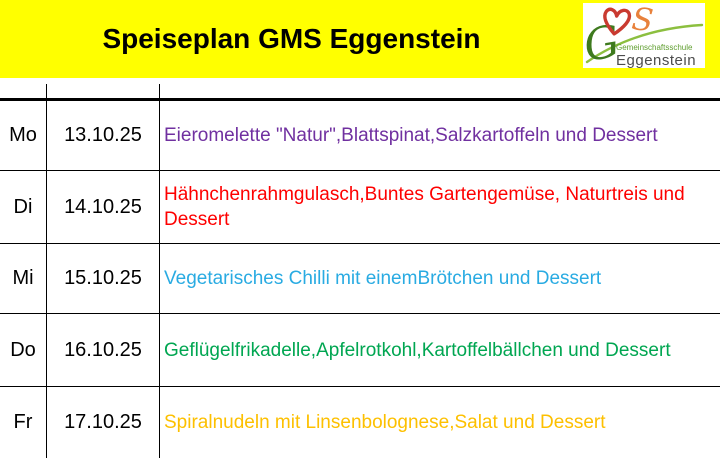  What do you see at coordinates (654, 47) in the screenshot?
I see `logo-school-type: Gemeinschaftsschule` at bounding box center [654, 47].